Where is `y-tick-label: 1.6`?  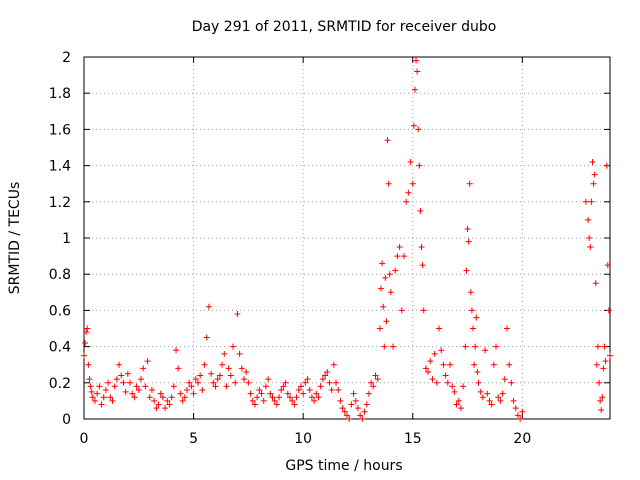 y-tick-label: 1.6 is located at coordinates (60, 130).